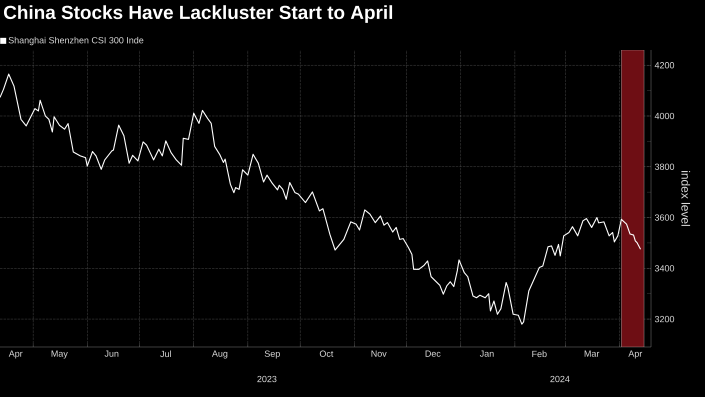  Describe the element at coordinates (685, 198) in the screenshot. I see `y-axis-title: index level` at that location.